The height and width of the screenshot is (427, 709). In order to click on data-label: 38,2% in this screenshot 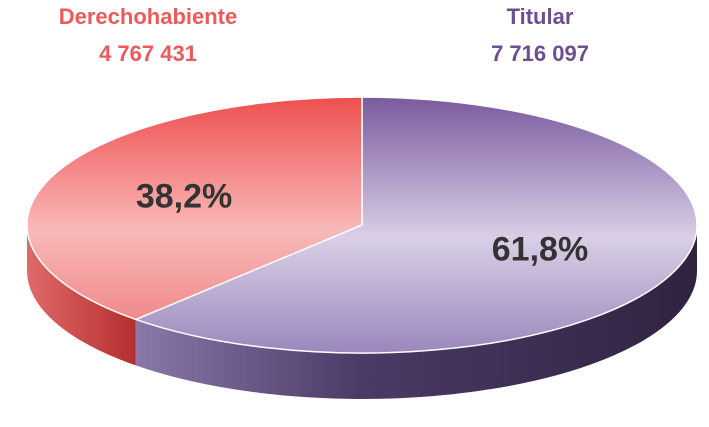, I will do `click(184, 197)`.